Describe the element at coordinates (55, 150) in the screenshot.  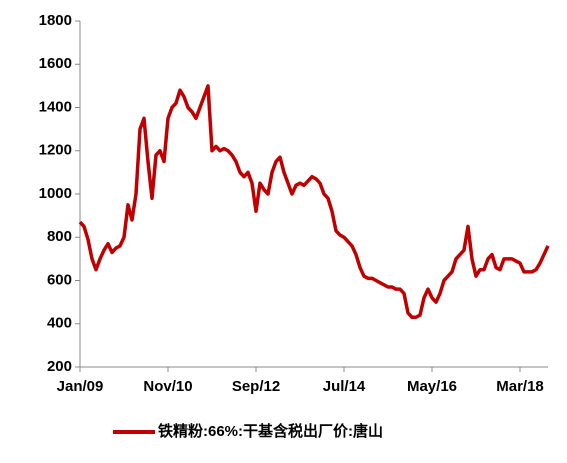
I see `y-tick-label: 1200` at that location.